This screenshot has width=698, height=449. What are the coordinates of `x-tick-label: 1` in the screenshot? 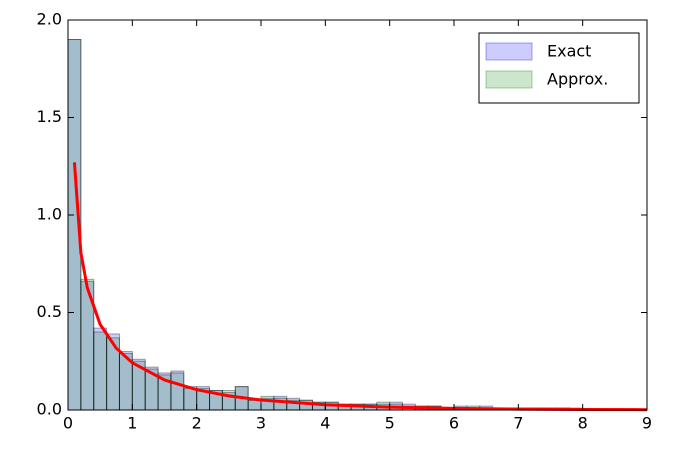 It's located at (132, 423).